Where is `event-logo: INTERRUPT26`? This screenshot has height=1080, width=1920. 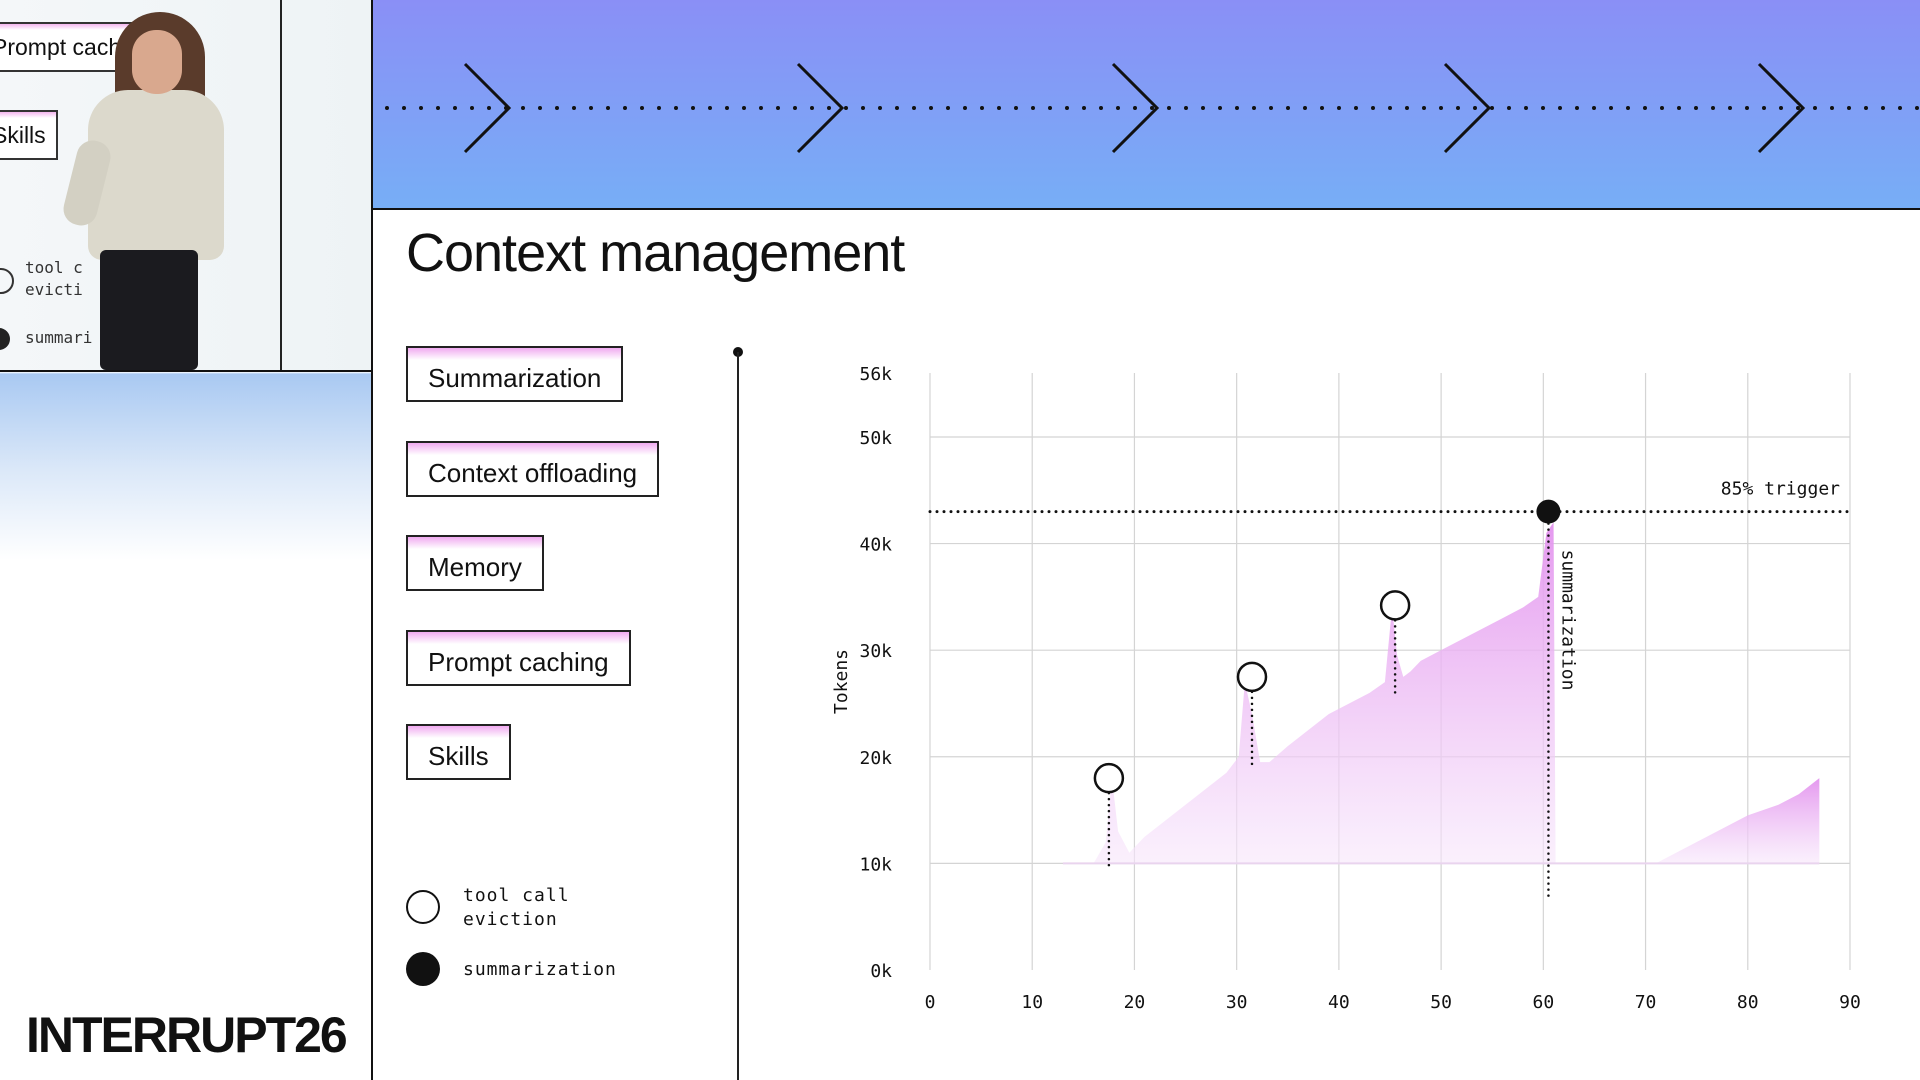 event-logo: INTERRUPT26 is located at coordinates (187, 1035).